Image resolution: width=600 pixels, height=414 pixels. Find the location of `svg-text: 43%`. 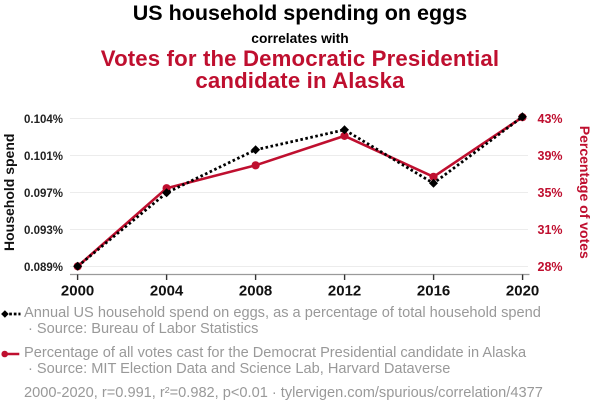

svg-text: 43% is located at coordinates (550, 119).